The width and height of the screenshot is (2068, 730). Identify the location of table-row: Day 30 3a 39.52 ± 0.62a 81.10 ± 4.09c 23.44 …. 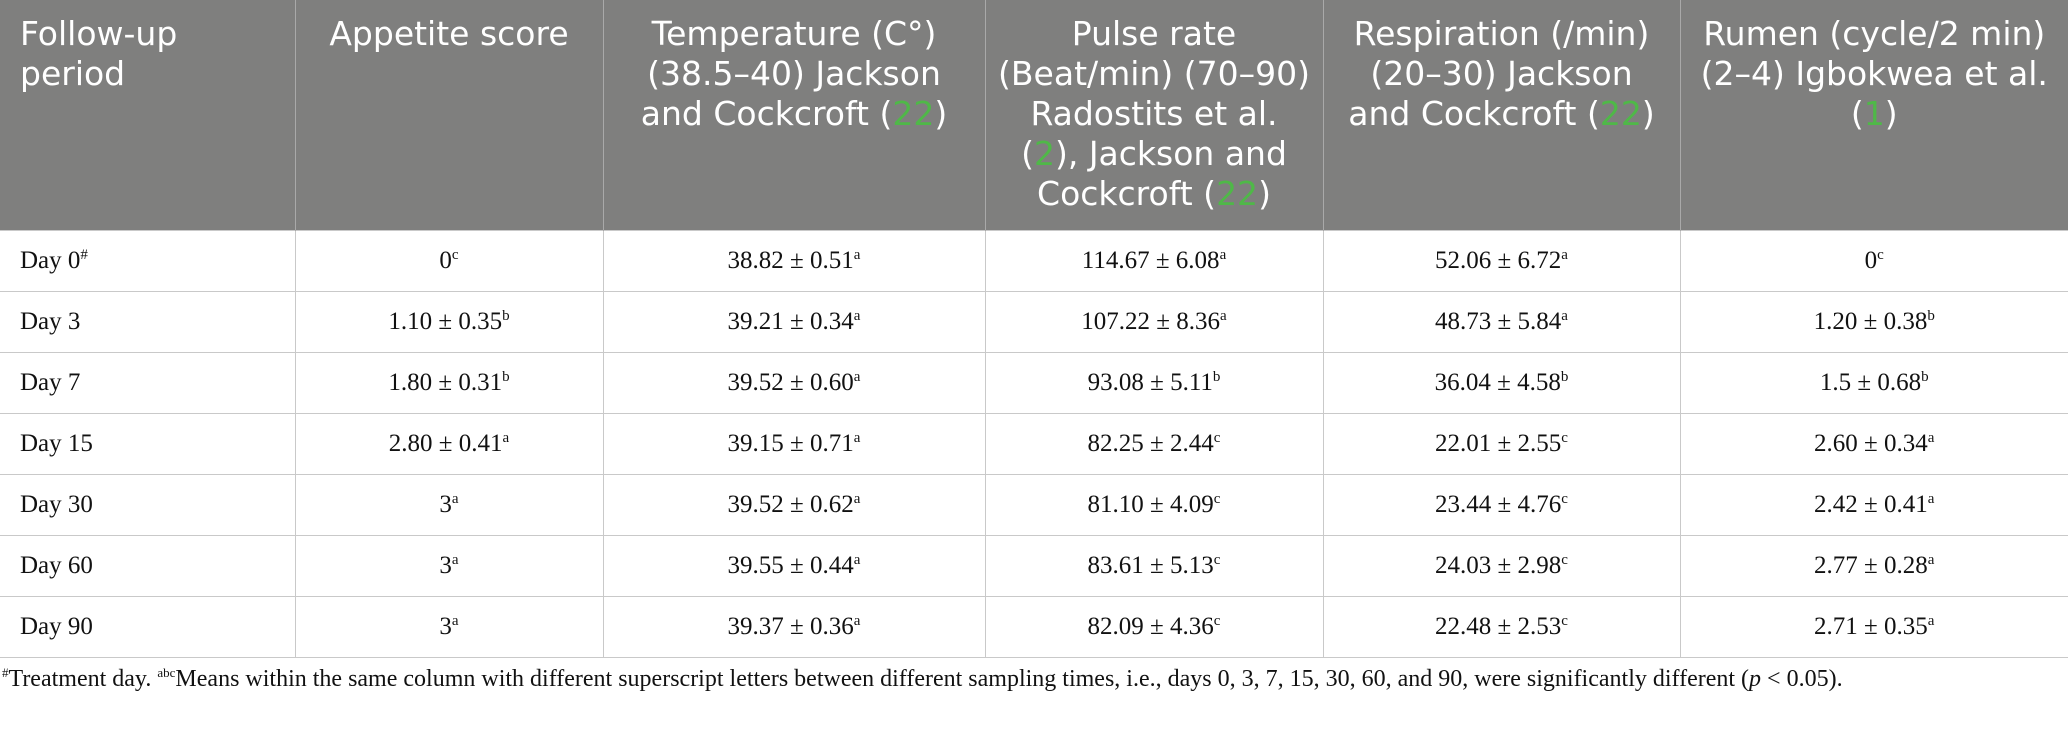
(1034, 504).